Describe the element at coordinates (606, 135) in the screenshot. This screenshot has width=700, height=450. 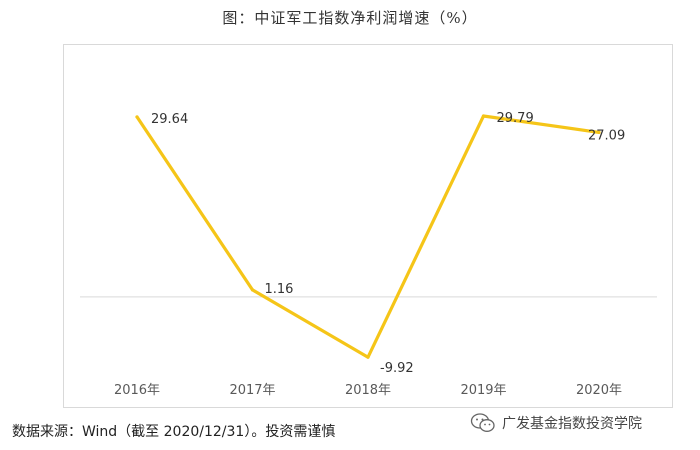
I see `data-label: 27.09` at that location.